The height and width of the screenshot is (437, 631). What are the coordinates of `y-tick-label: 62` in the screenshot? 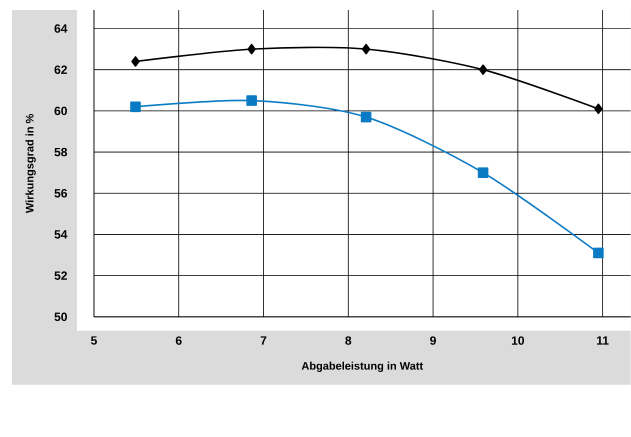 It's located at (60, 70).